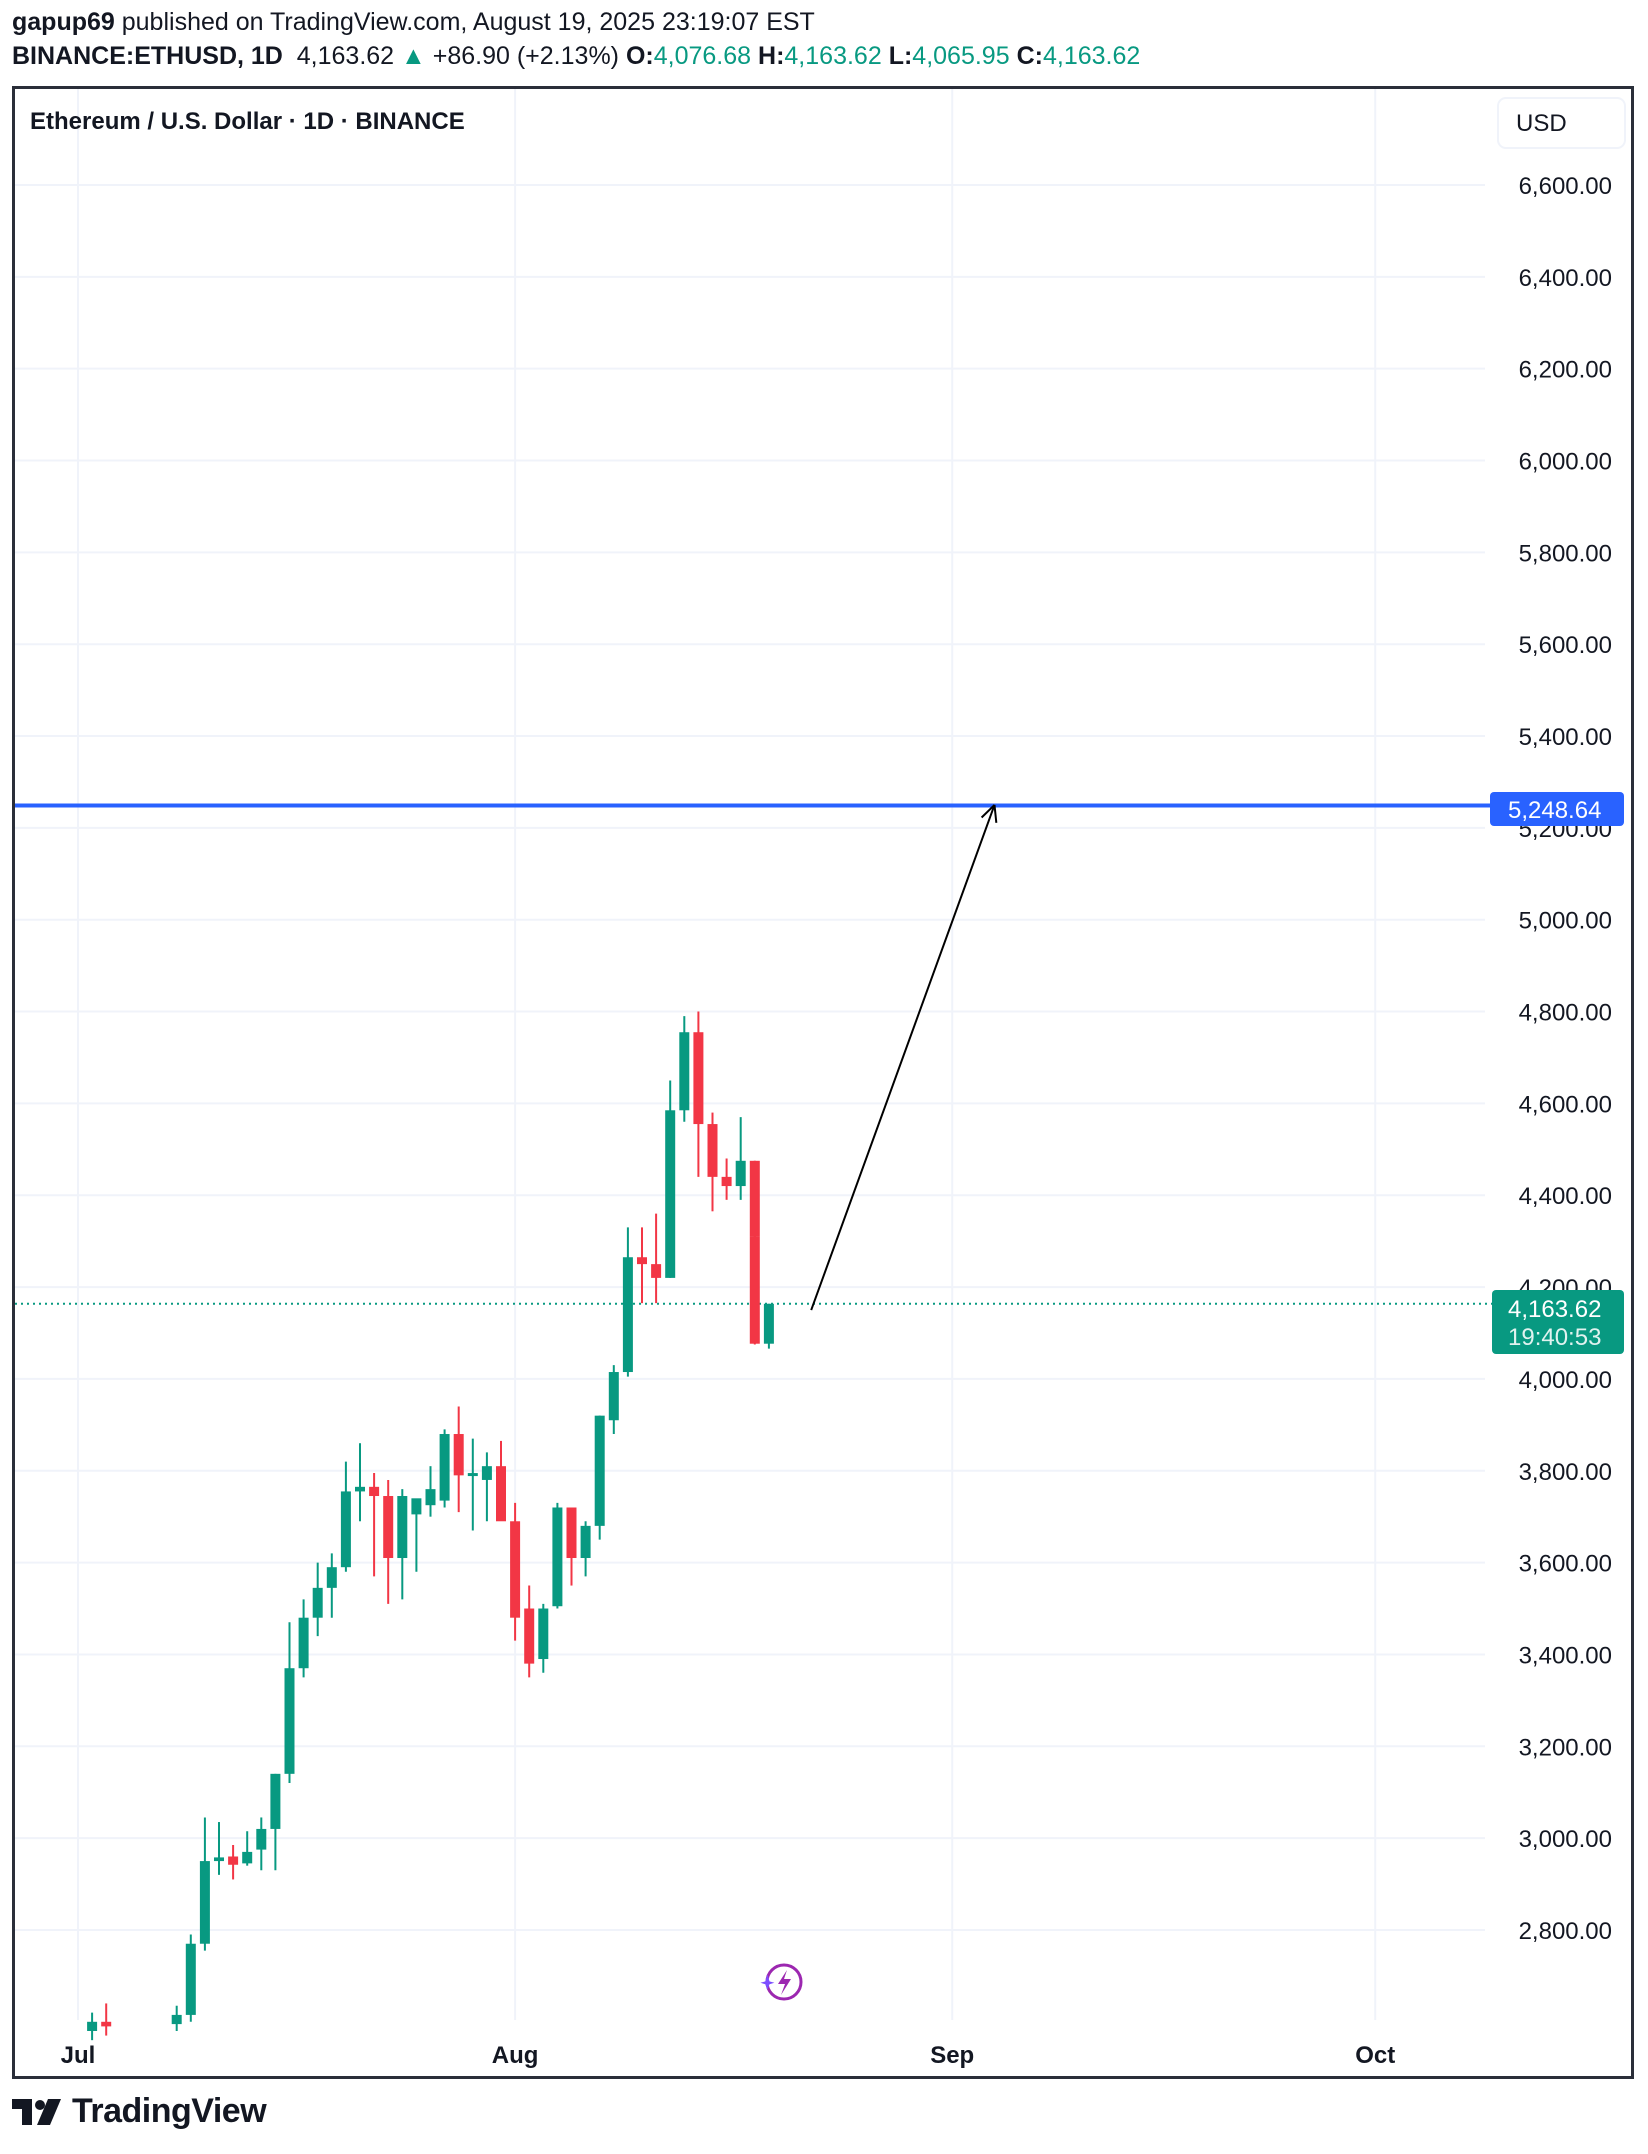  What do you see at coordinates (1565, 1013) in the screenshot?
I see `y-tick-label: 4,800.00` at bounding box center [1565, 1013].